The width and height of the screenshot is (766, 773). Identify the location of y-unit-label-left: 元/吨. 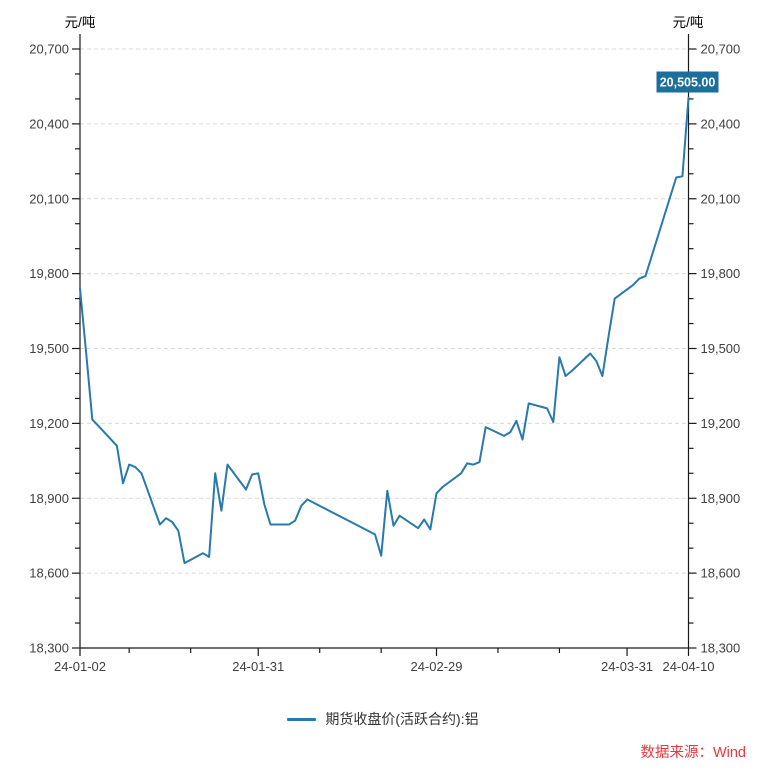
(80, 22).